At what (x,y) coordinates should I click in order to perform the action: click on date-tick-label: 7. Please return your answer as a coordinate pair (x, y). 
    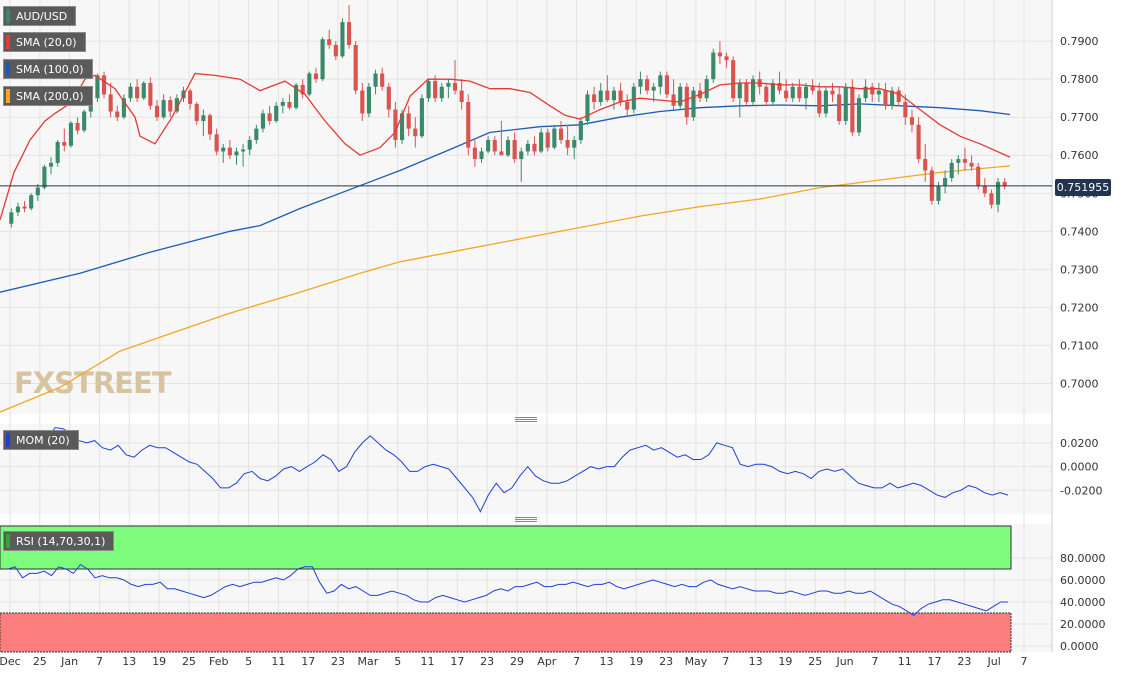
    Looking at the image, I should click on (576, 661).